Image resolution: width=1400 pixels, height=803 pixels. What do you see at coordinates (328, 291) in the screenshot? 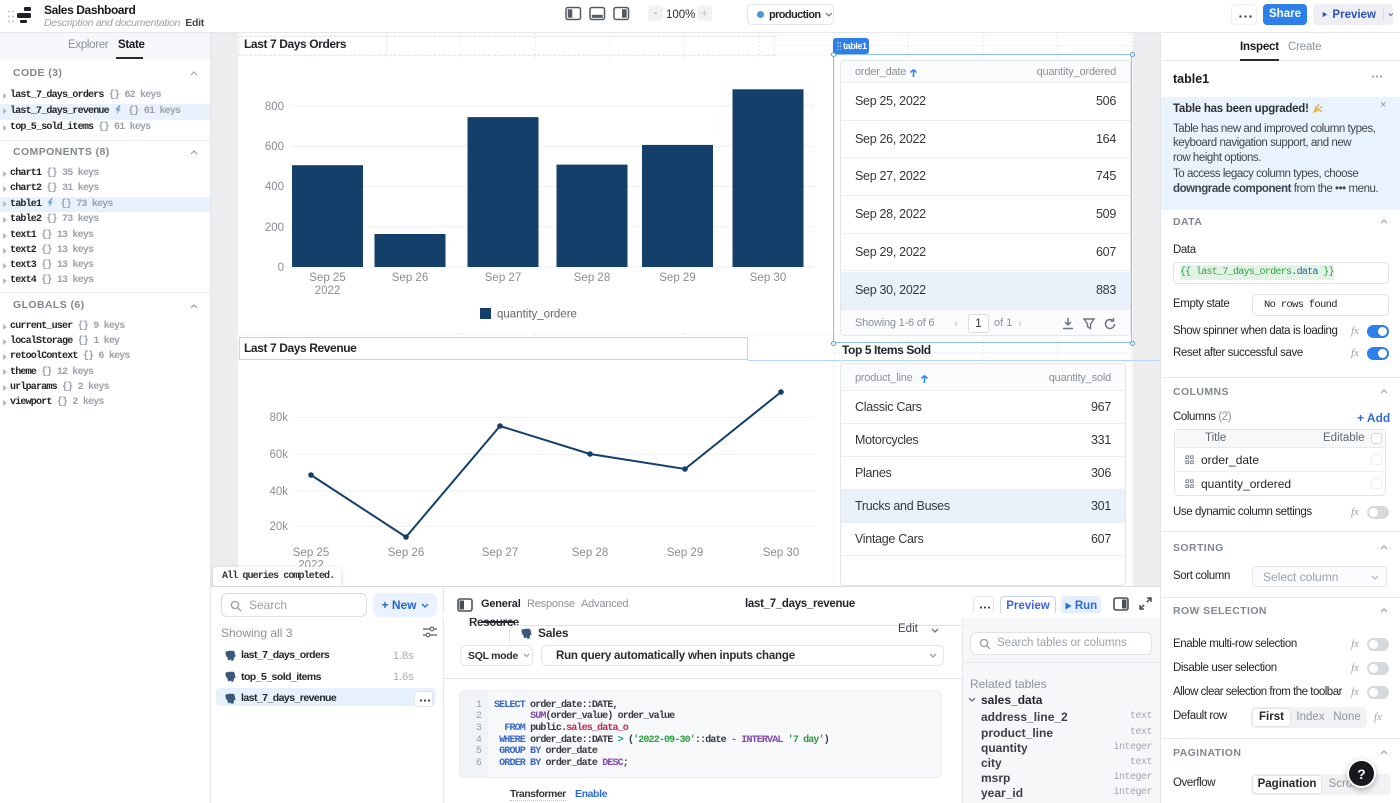
I see `svg-text: 2022` at bounding box center [328, 291].